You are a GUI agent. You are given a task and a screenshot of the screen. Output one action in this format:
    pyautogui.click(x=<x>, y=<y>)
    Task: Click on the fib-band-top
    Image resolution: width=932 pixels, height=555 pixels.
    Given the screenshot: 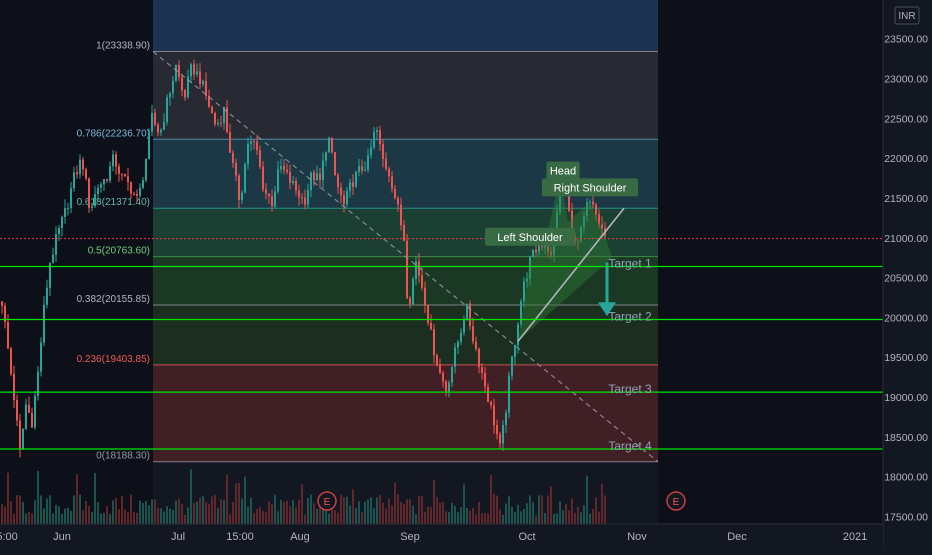 What is the action you would take?
    pyautogui.click(x=405, y=26)
    